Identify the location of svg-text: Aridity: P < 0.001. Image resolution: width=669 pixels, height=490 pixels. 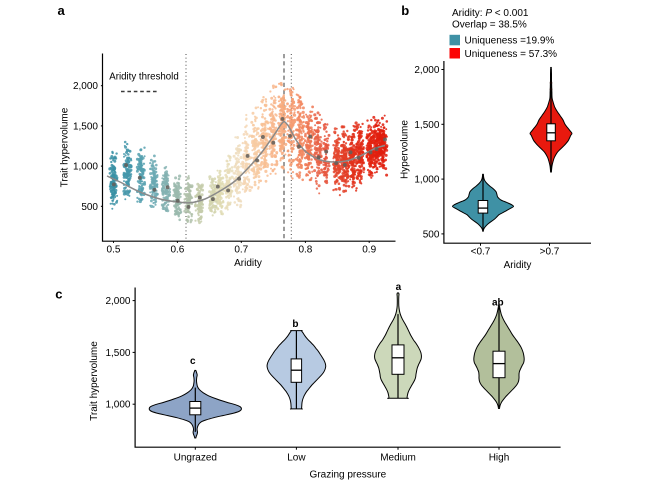
(490, 13).